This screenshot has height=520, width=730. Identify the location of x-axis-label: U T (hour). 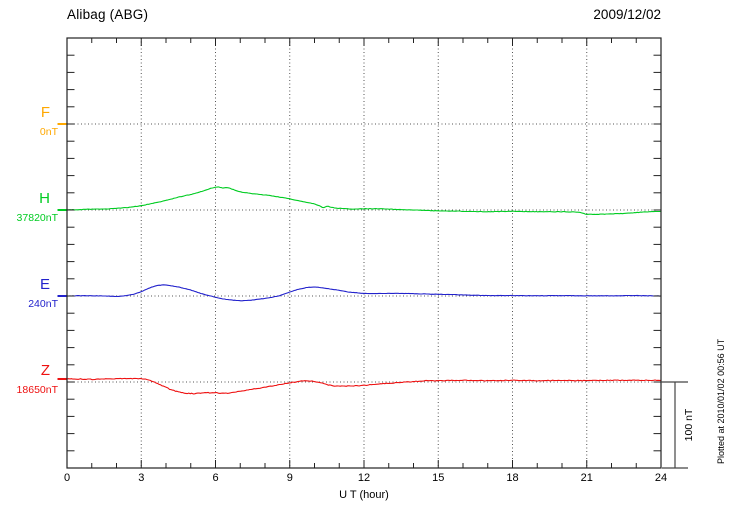
(364, 495).